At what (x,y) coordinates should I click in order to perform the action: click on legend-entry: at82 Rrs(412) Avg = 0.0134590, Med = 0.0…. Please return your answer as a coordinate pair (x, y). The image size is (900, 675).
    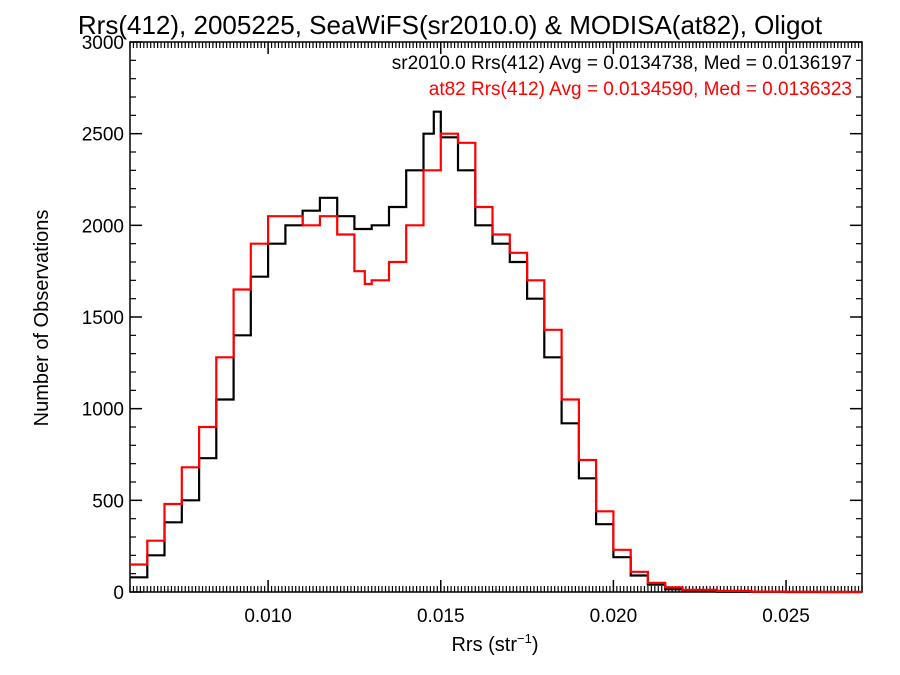
    Looking at the image, I should click on (640, 89).